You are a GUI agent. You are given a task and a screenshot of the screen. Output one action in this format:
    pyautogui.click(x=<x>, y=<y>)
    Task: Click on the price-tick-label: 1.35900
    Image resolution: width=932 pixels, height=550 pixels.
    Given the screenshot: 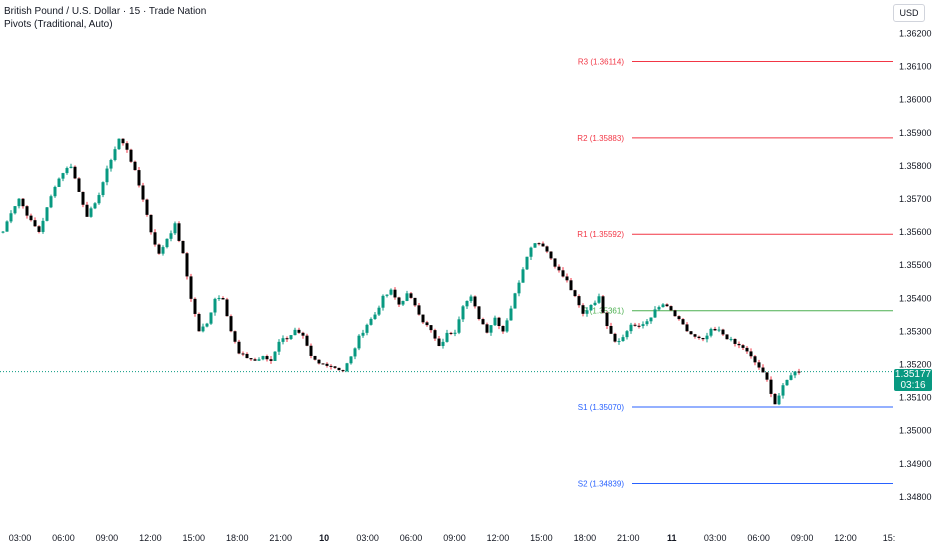 What is the action you would take?
    pyautogui.click(x=915, y=133)
    